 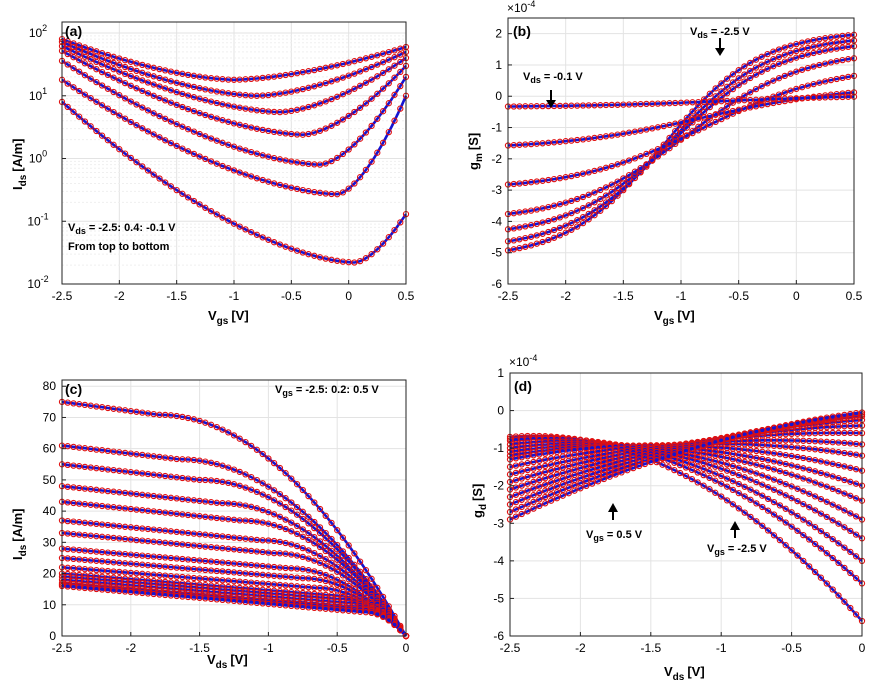 I want to click on x-tick-label: -1, so click(x=681, y=296).